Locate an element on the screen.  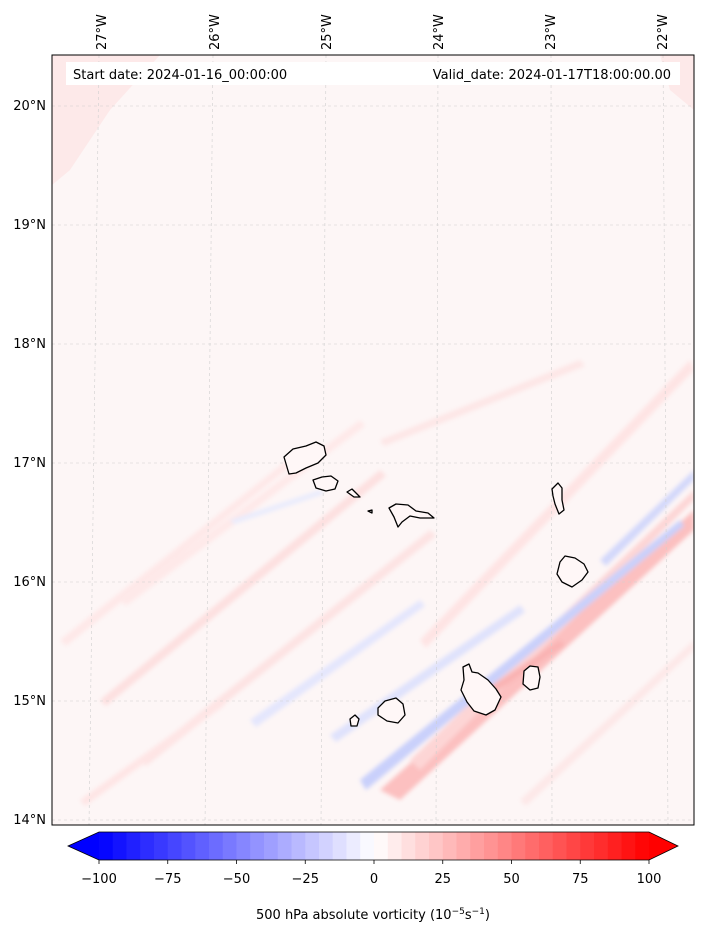
island-santo-antao is located at coordinates (305, 458).